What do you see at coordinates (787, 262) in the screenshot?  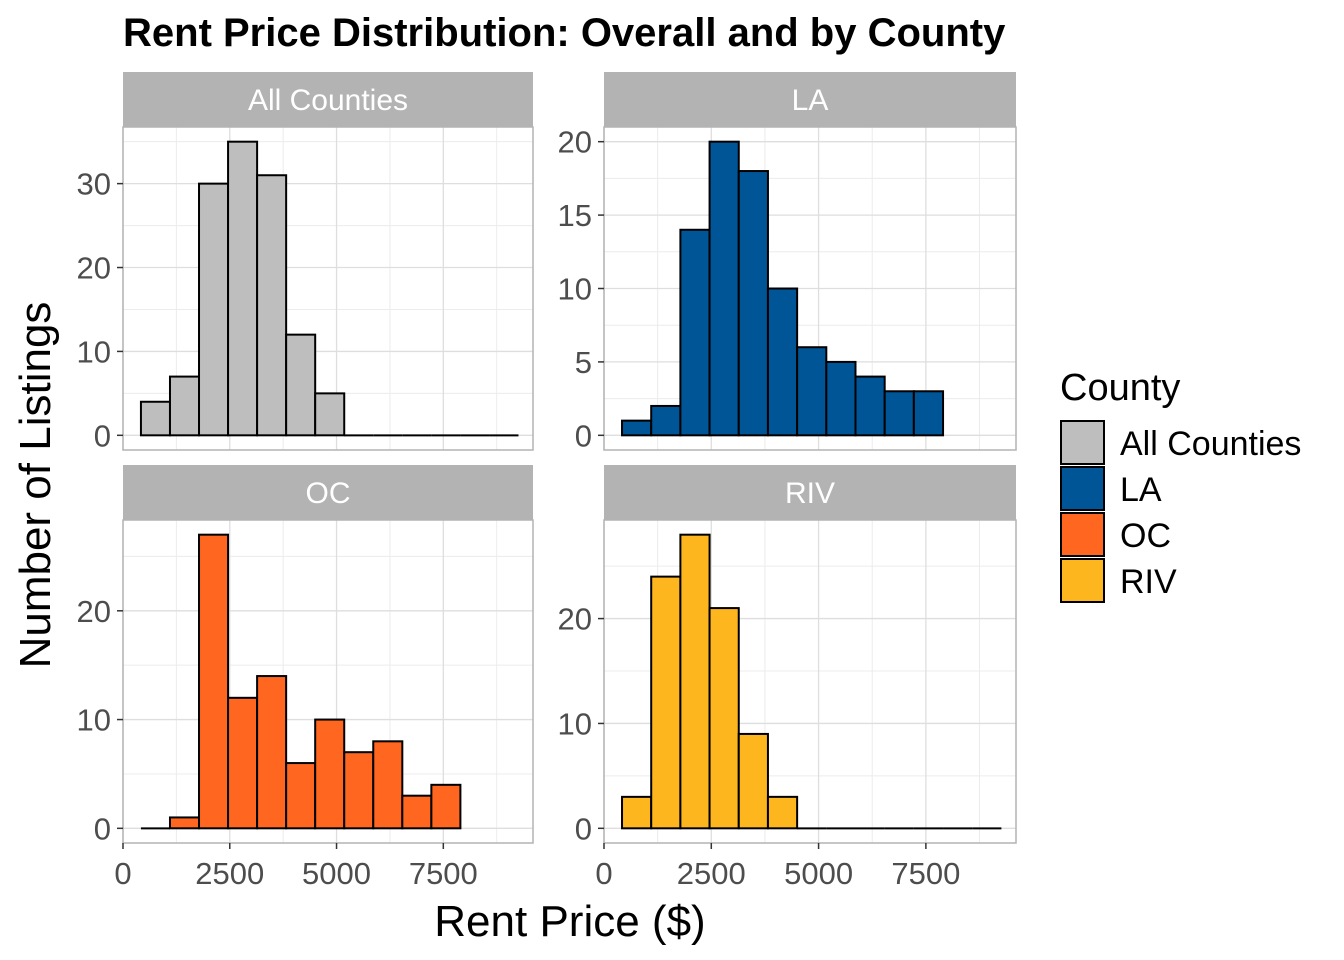 I see `panel-la: LA 0 5 10 15 20` at bounding box center [787, 262].